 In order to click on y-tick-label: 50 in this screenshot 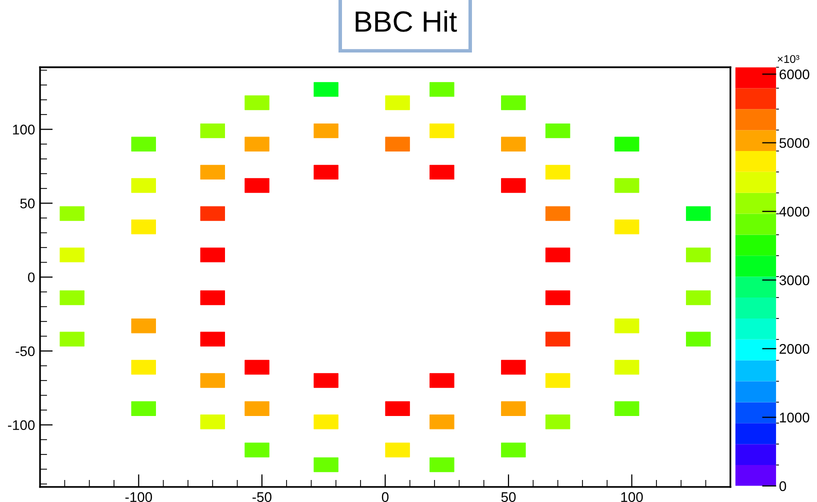, I will do `click(27, 203)`.